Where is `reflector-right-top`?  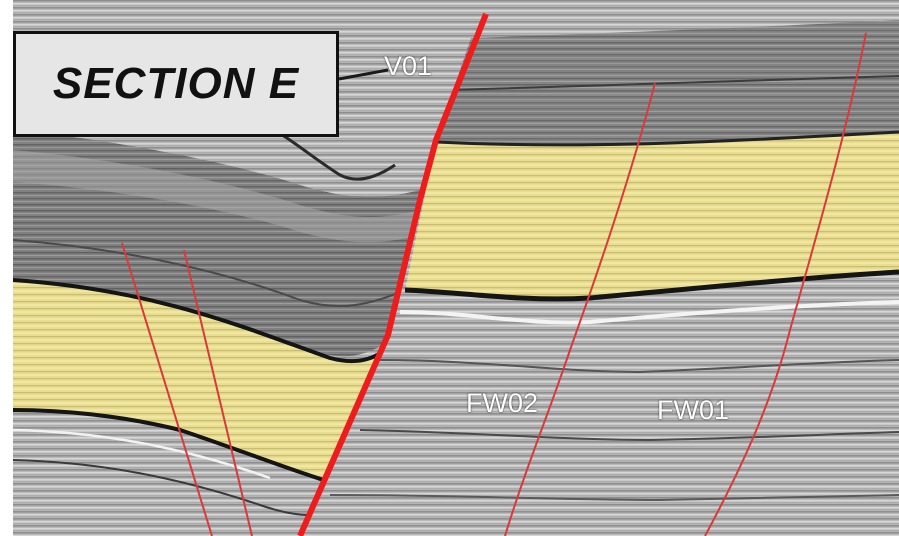
reflector-right-top is located at coordinates (674, 83).